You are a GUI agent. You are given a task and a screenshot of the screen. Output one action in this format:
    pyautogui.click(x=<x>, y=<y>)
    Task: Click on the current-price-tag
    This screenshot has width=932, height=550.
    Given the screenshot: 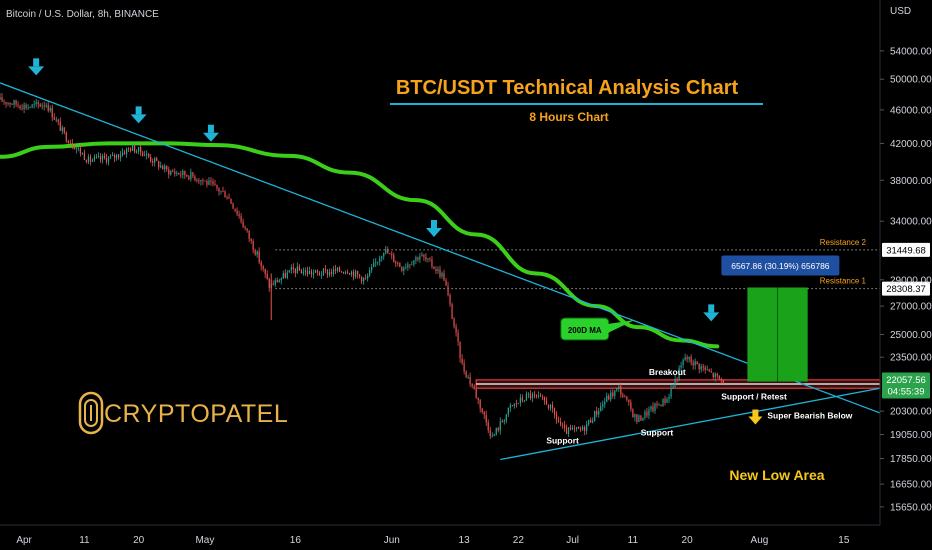 What is the action you would take?
    pyautogui.click(x=906, y=385)
    